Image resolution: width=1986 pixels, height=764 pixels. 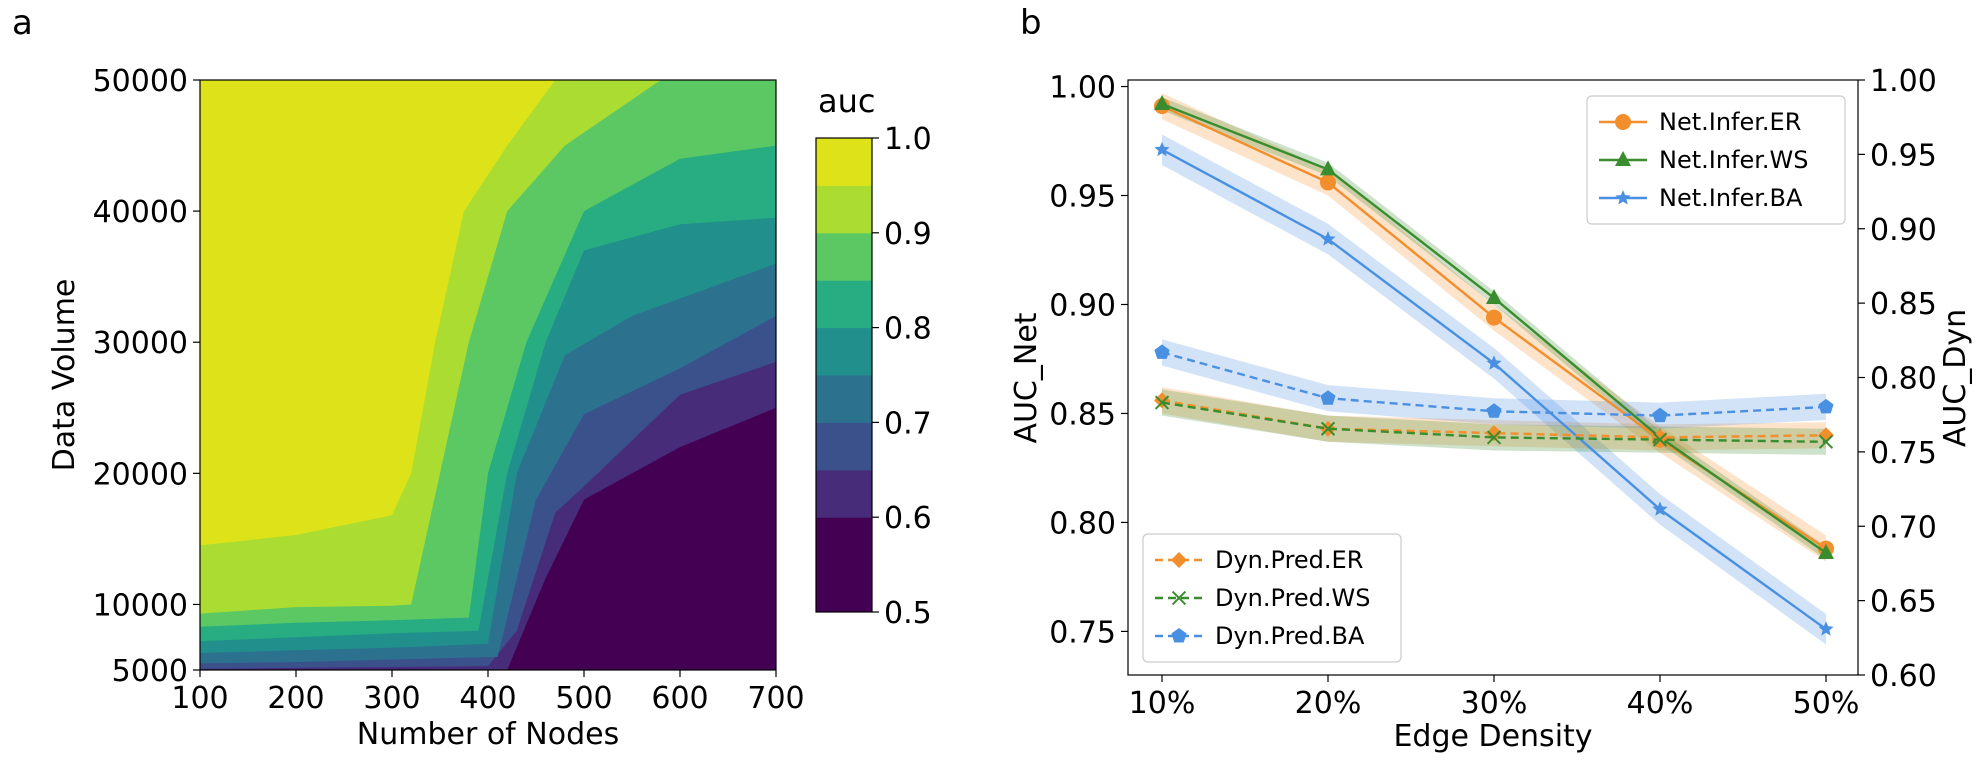 What do you see at coordinates (1623, 197) in the screenshot?
I see `legend-marker-Net.Infer.BA` at bounding box center [1623, 197].